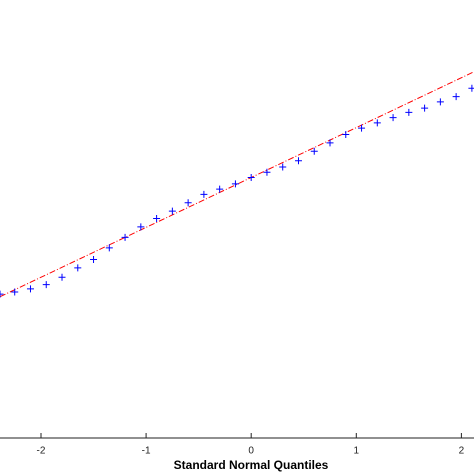 This screenshot has width=474, height=474. Describe the element at coordinates (251, 465) in the screenshot. I see `x-axis-label: Standard Normal Quantiles` at that location.